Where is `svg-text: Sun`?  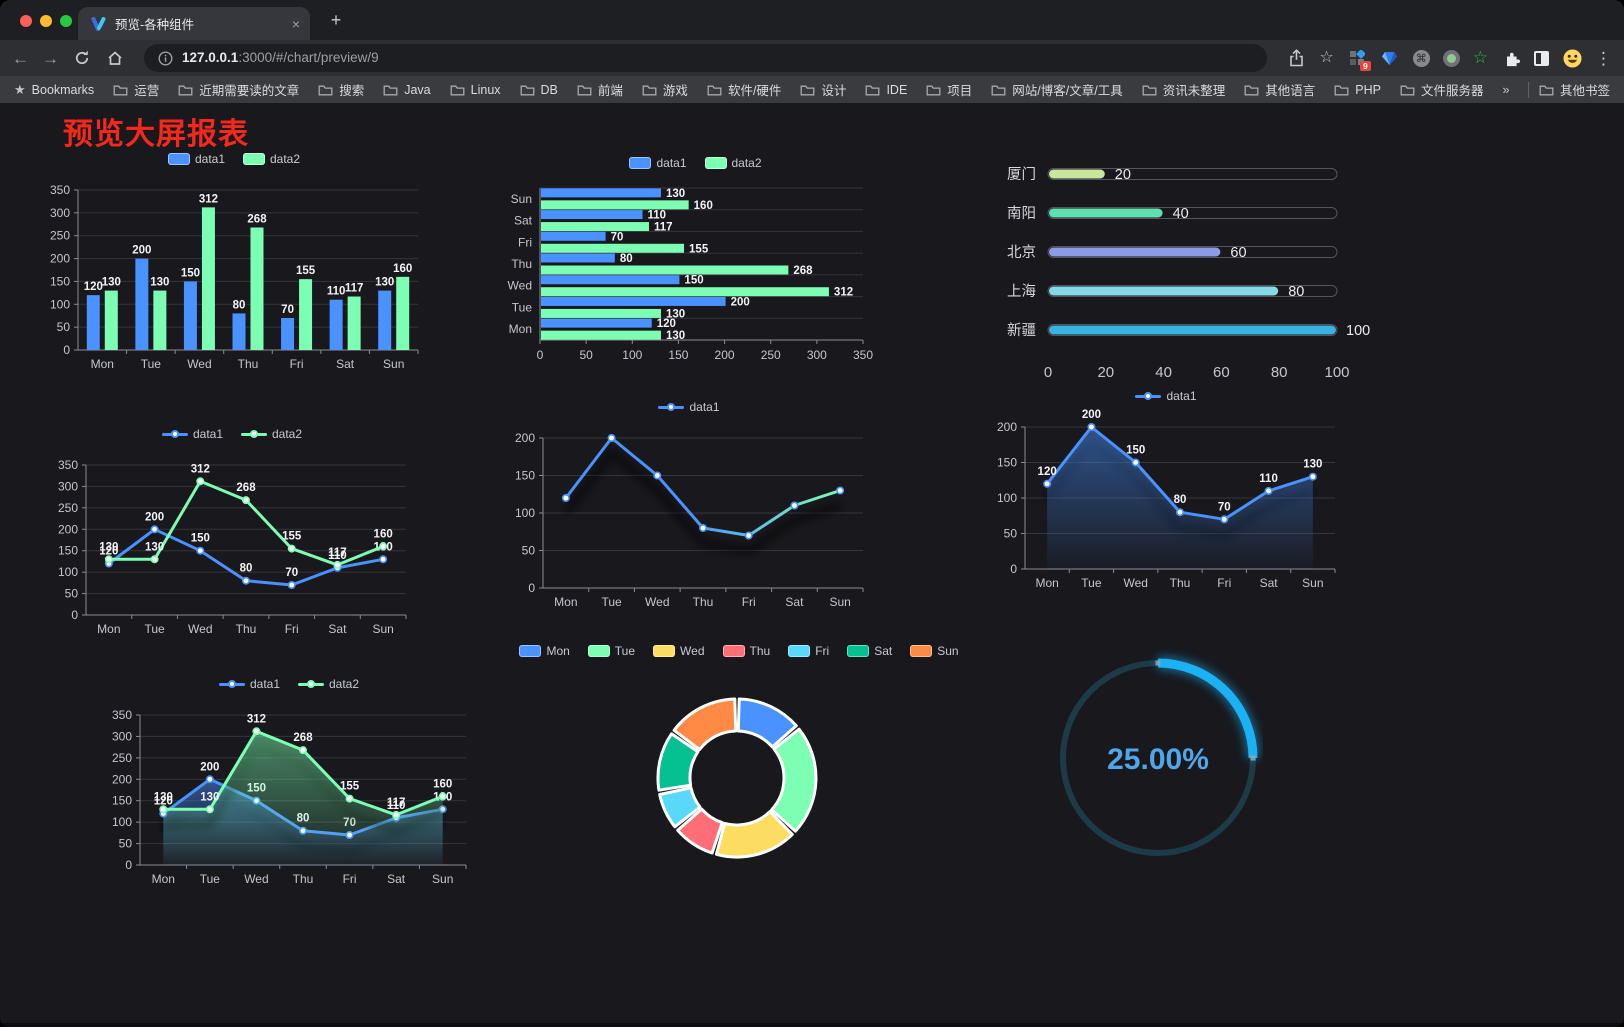 svg-text: Sun is located at coordinates (442, 879).